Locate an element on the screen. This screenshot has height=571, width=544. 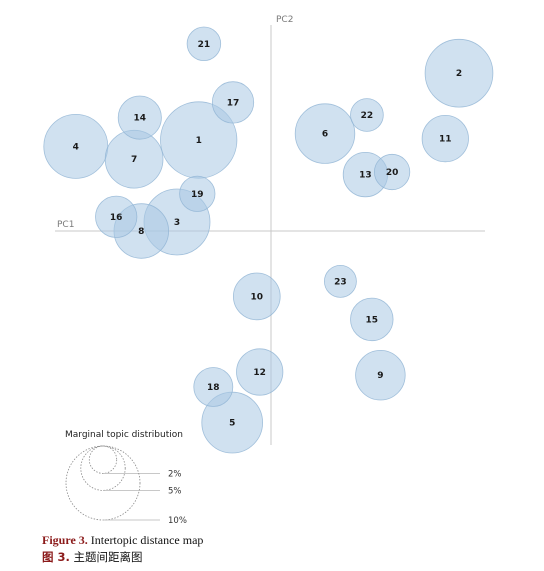
topic-label-18: 18 is located at coordinates (213, 388).